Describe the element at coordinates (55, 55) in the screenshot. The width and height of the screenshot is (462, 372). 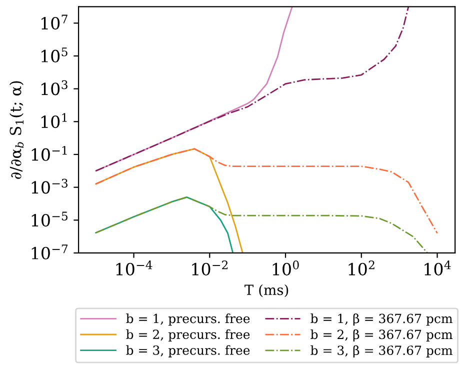
I see `y-tick-label: 10$^{5}$` at that location.